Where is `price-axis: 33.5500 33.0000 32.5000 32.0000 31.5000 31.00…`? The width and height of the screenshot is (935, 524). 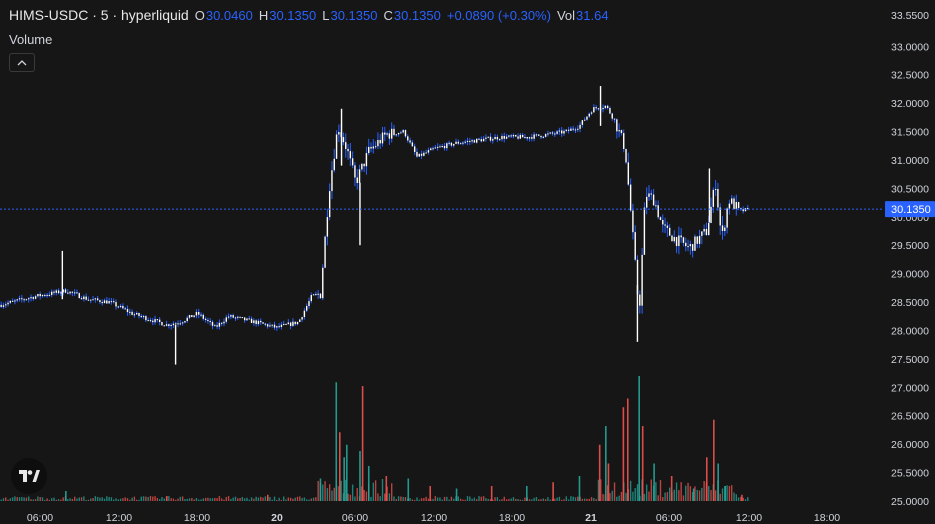
price-axis: 33.5500 33.0000 32.5000 32.0000 31.5000 31.00… is located at coordinates (910, 259).